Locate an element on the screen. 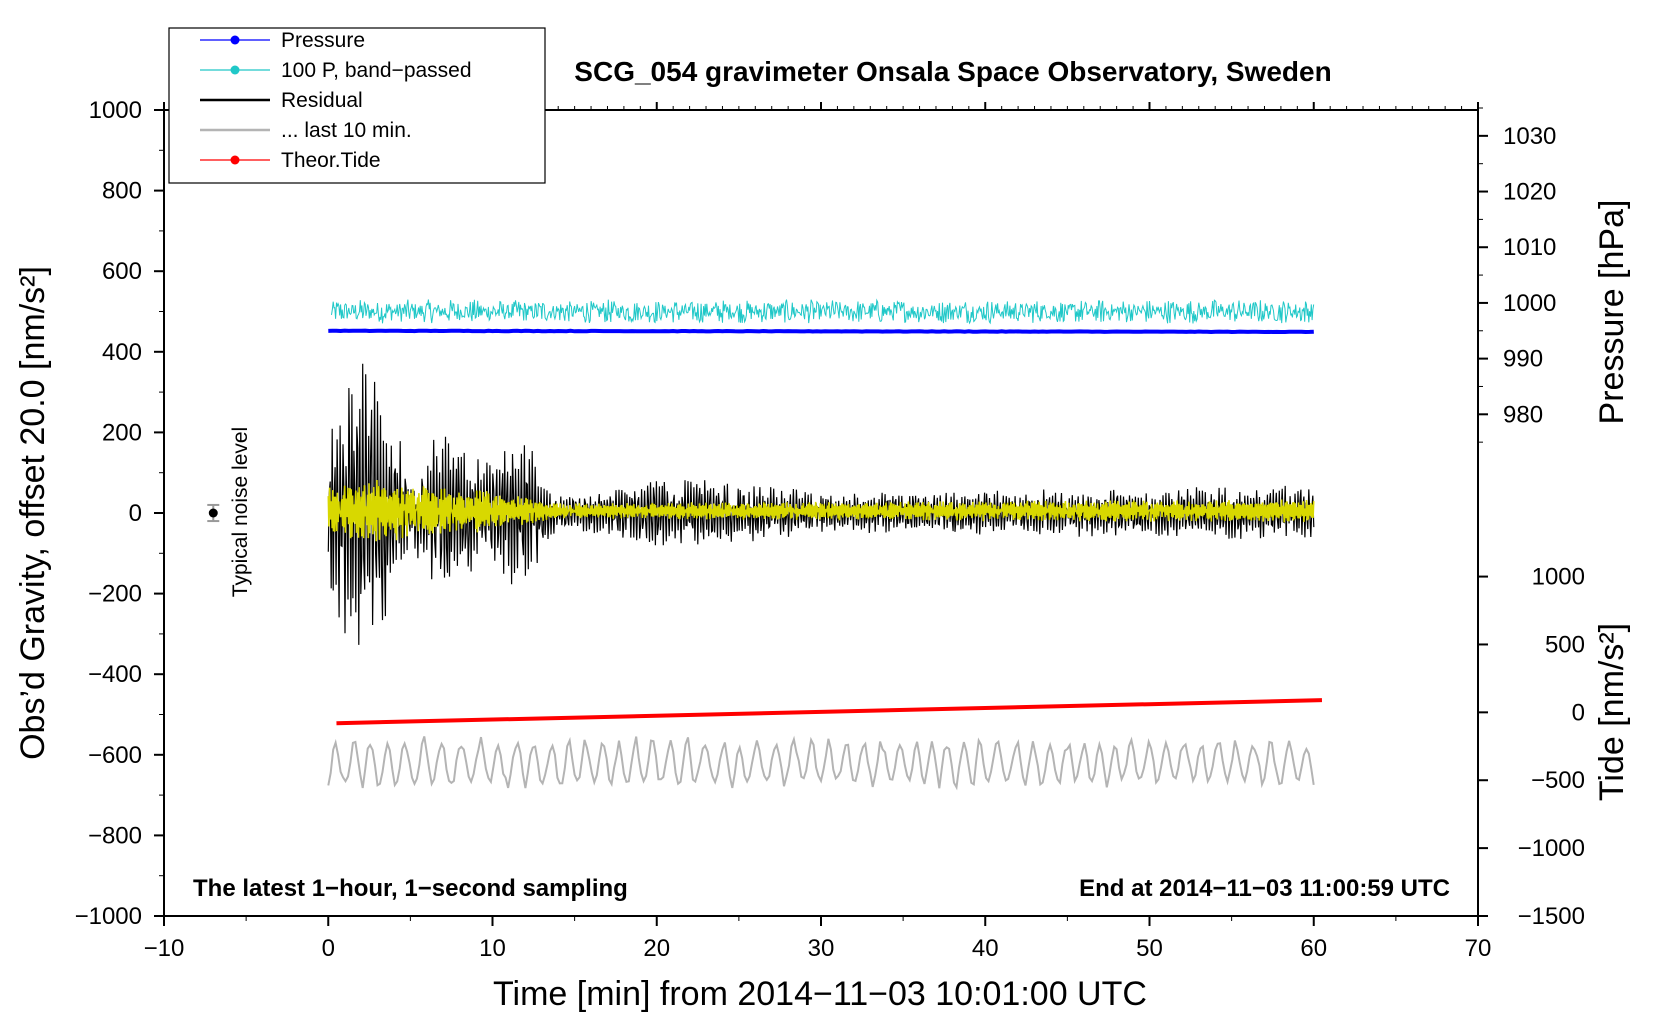 Image resolution: width=1660 pixels, height=1020 pixels. left-tick-label: −200 is located at coordinates (115, 594).